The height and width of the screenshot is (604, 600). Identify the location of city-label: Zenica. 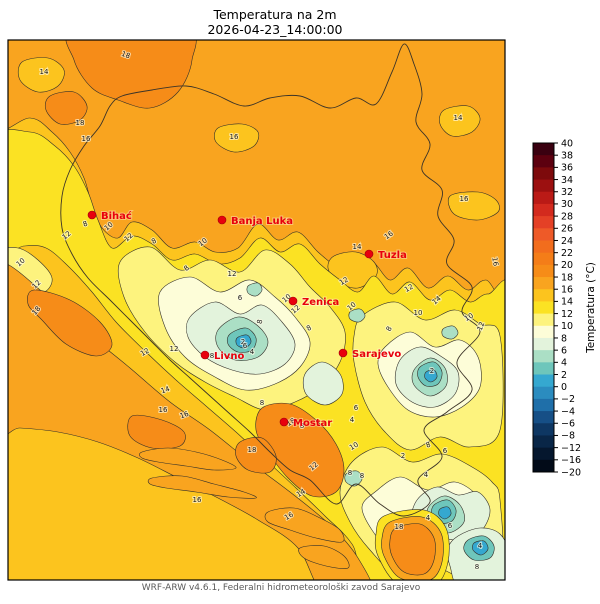
(320, 302).